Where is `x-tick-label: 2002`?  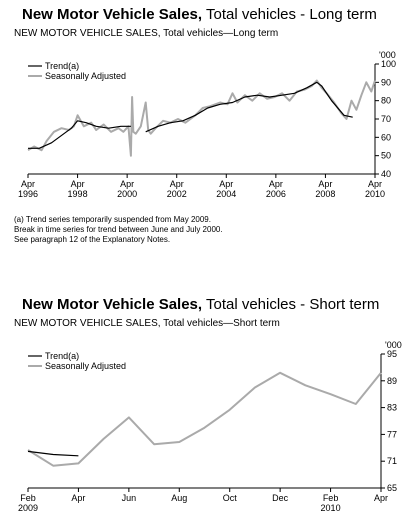
x-tick-label: 2002 is located at coordinates (177, 194).